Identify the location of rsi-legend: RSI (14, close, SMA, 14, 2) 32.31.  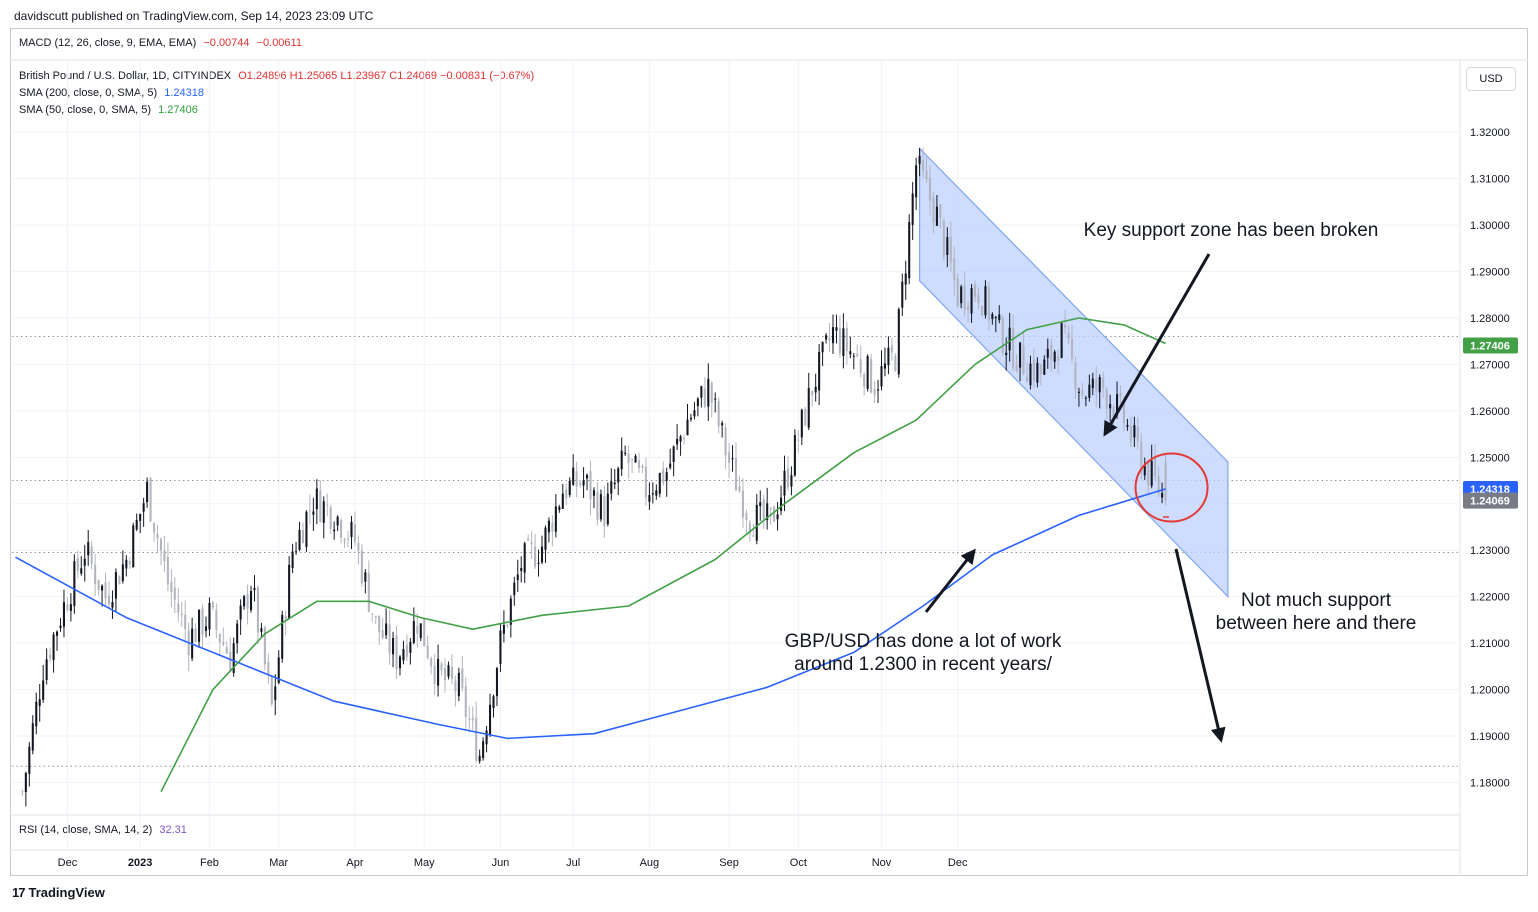
(105, 830).